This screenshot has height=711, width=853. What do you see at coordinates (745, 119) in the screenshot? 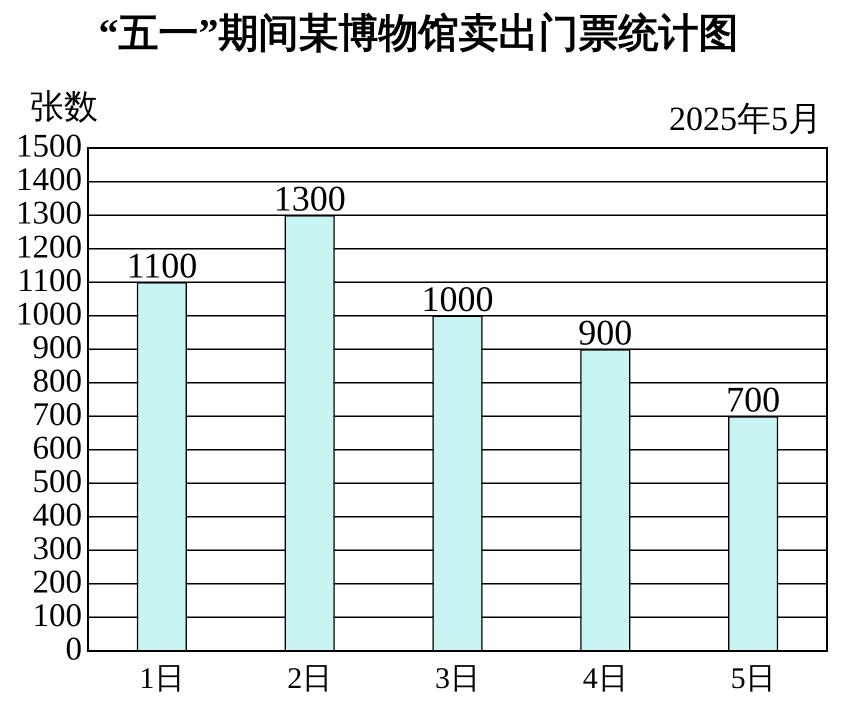
I see `chart-subtitle: 2025年5月` at bounding box center [745, 119].